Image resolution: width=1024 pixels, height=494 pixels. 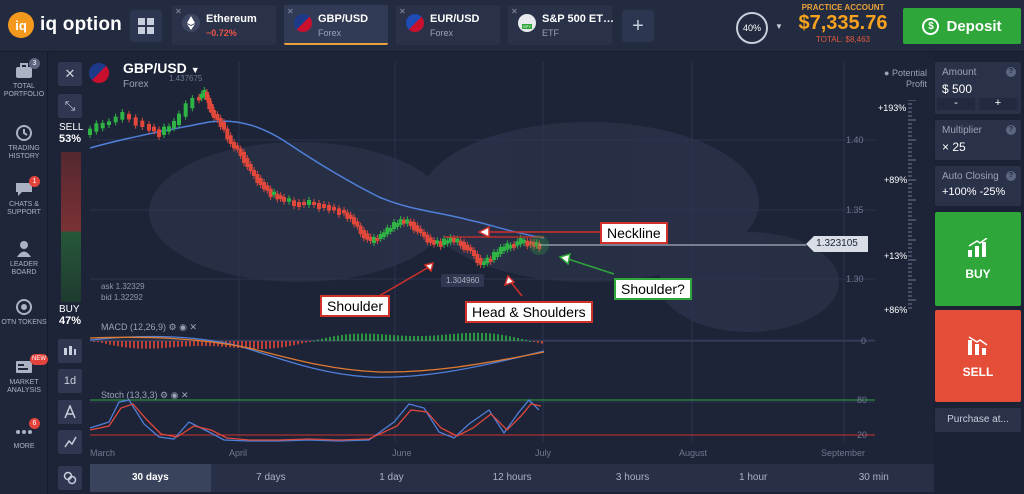 What do you see at coordinates (753, 477) in the screenshot?
I see `timeframe-1-hour: 1 hour` at bounding box center [753, 477].